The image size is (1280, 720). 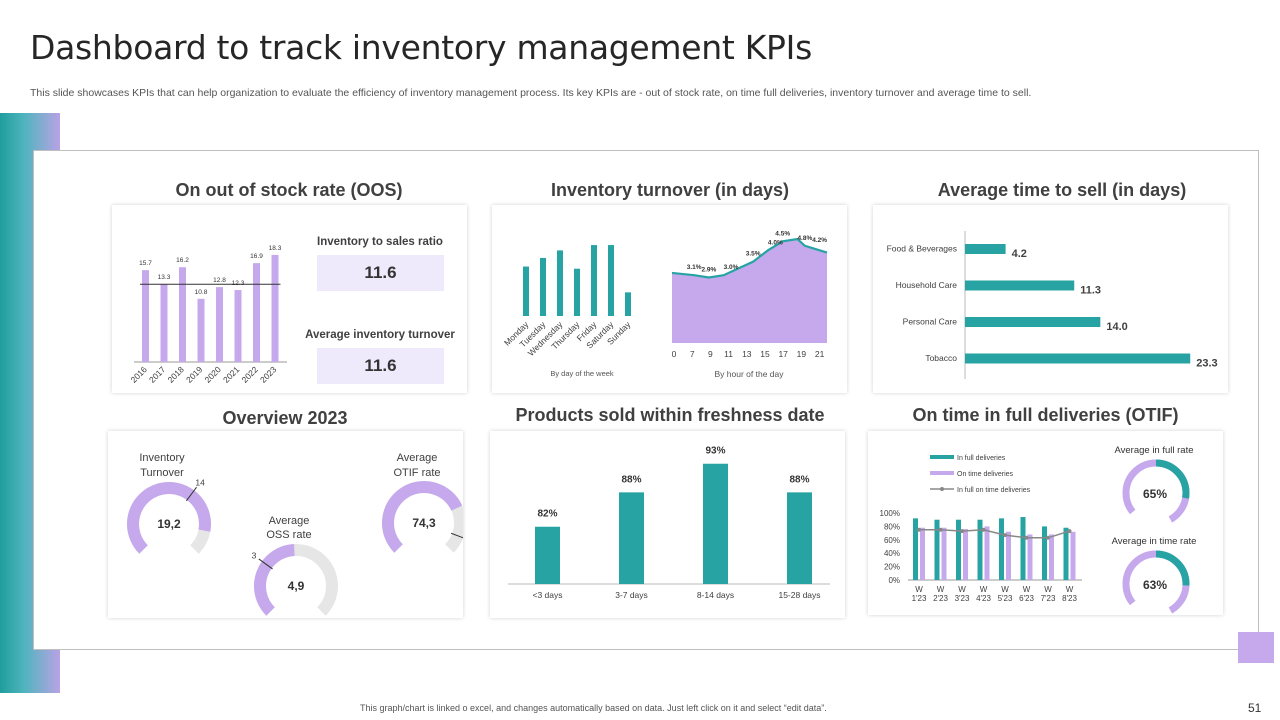 I want to click on fresh-data-label: 88%, so click(x=799, y=479).